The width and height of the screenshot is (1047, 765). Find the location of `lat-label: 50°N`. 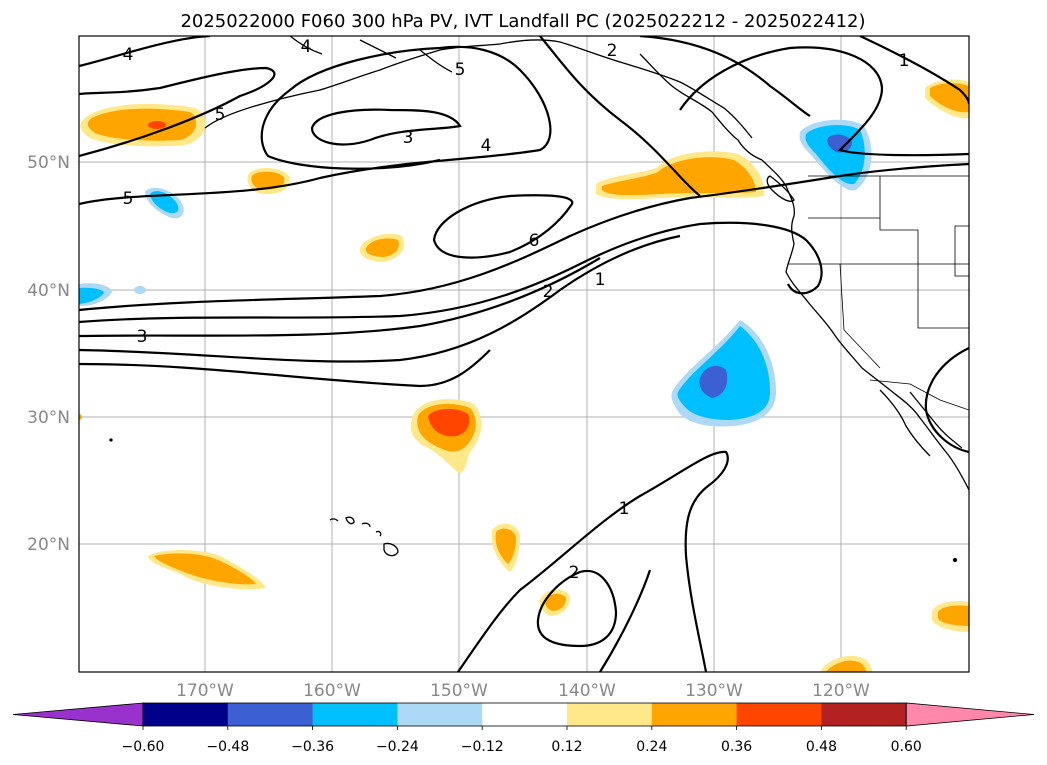

lat-label: 50°N is located at coordinates (48, 163).